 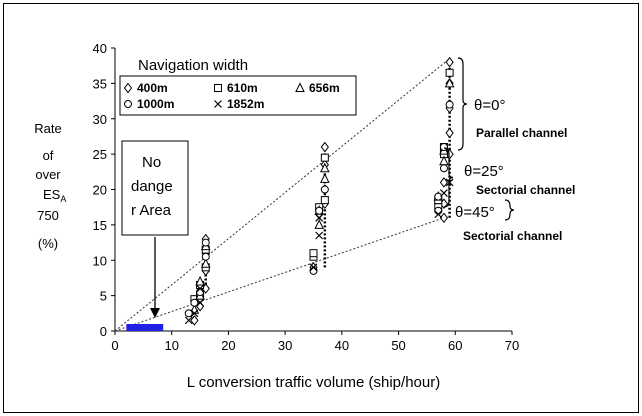 I want to click on x-axis-title: L conversion traffic volume (ship/hour), so click(x=313, y=382).